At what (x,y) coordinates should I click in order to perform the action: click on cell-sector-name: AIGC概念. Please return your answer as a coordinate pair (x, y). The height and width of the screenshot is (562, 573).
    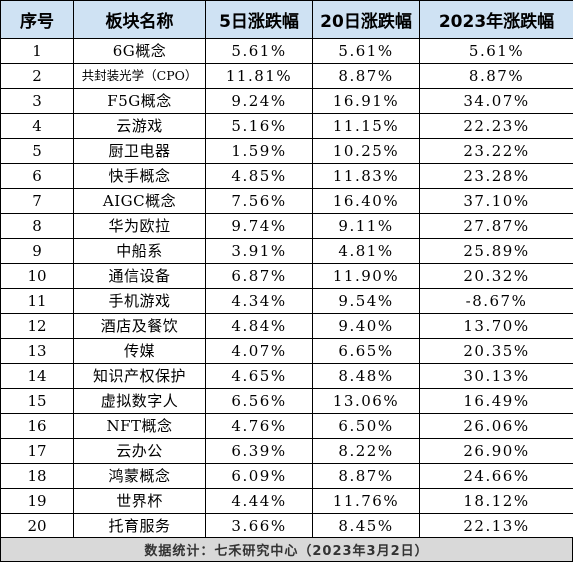
    Looking at the image, I should click on (139, 201).